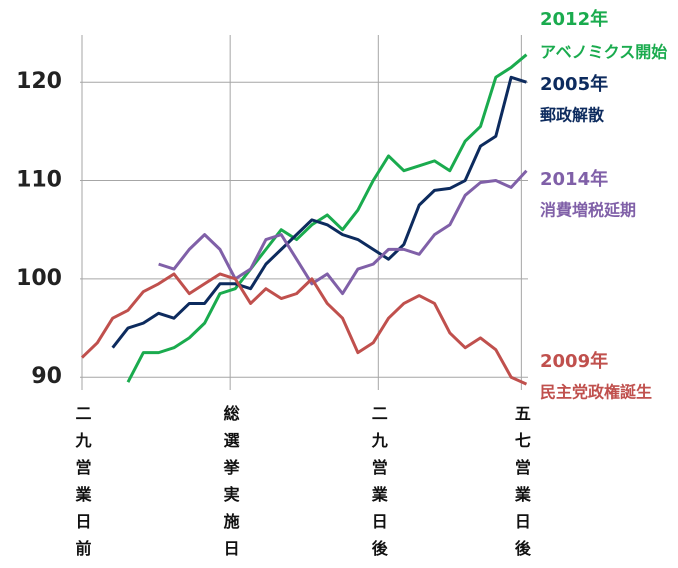  What do you see at coordinates (574, 179) in the screenshot?
I see `series-name: 2014年` at bounding box center [574, 179].